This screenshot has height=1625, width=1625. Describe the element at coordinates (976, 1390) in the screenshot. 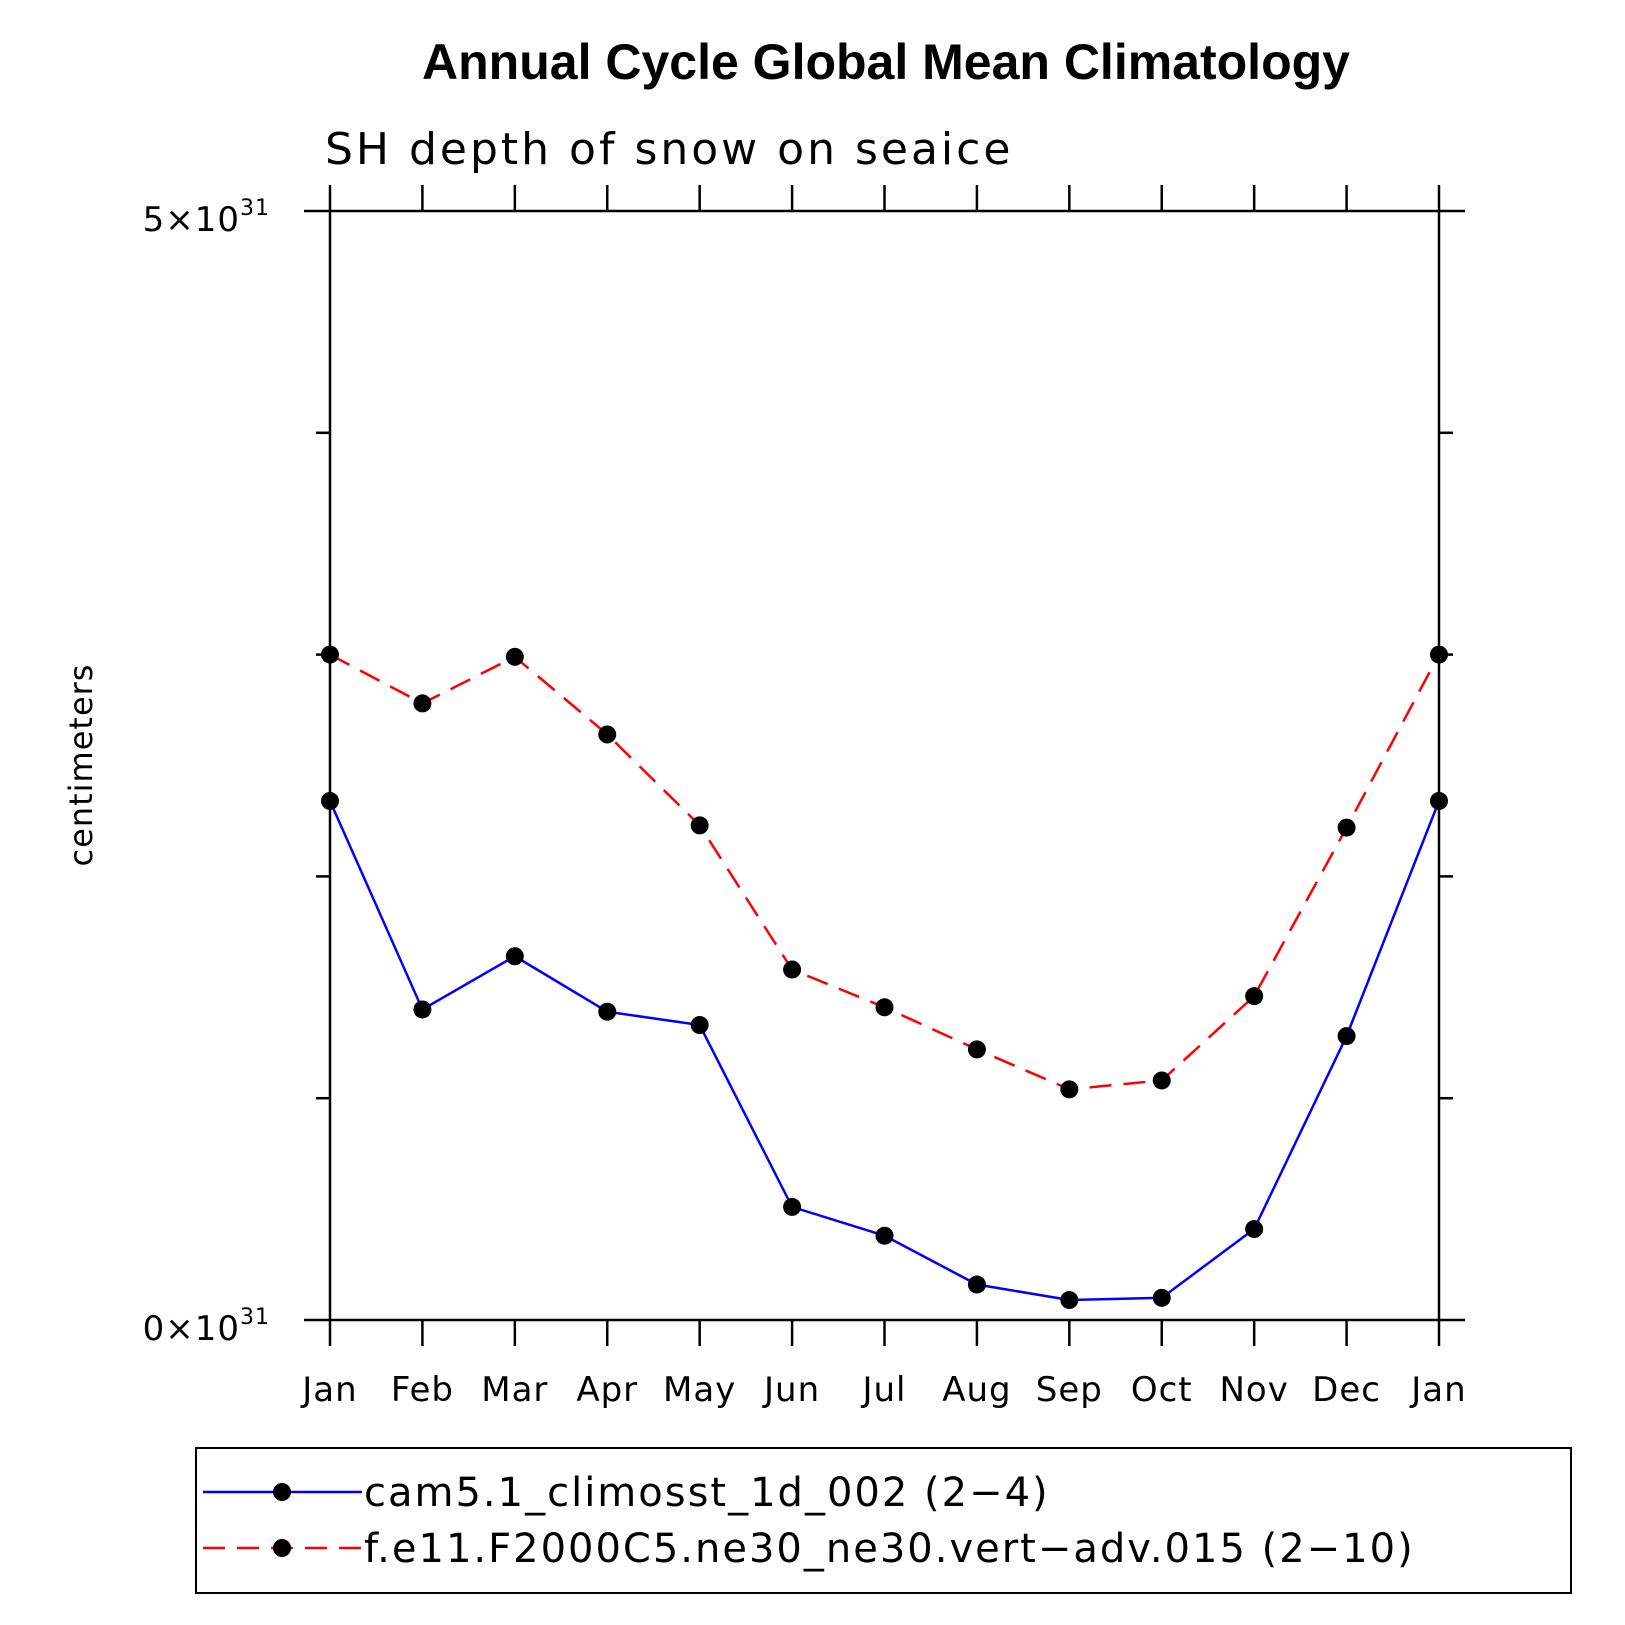

I see `x-tick-label: Aug` at that location.